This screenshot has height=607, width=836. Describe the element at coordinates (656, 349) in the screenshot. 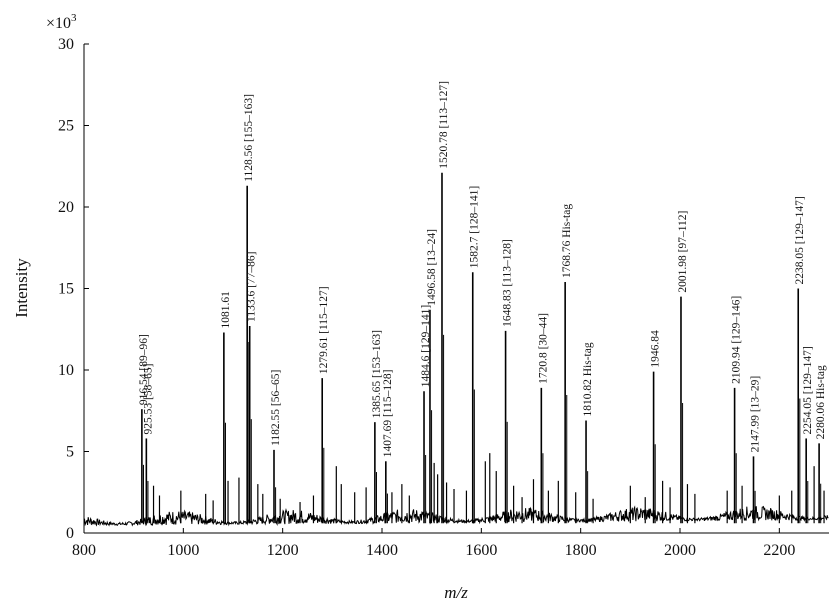

I see `peak-label: 1946.84` at that location.